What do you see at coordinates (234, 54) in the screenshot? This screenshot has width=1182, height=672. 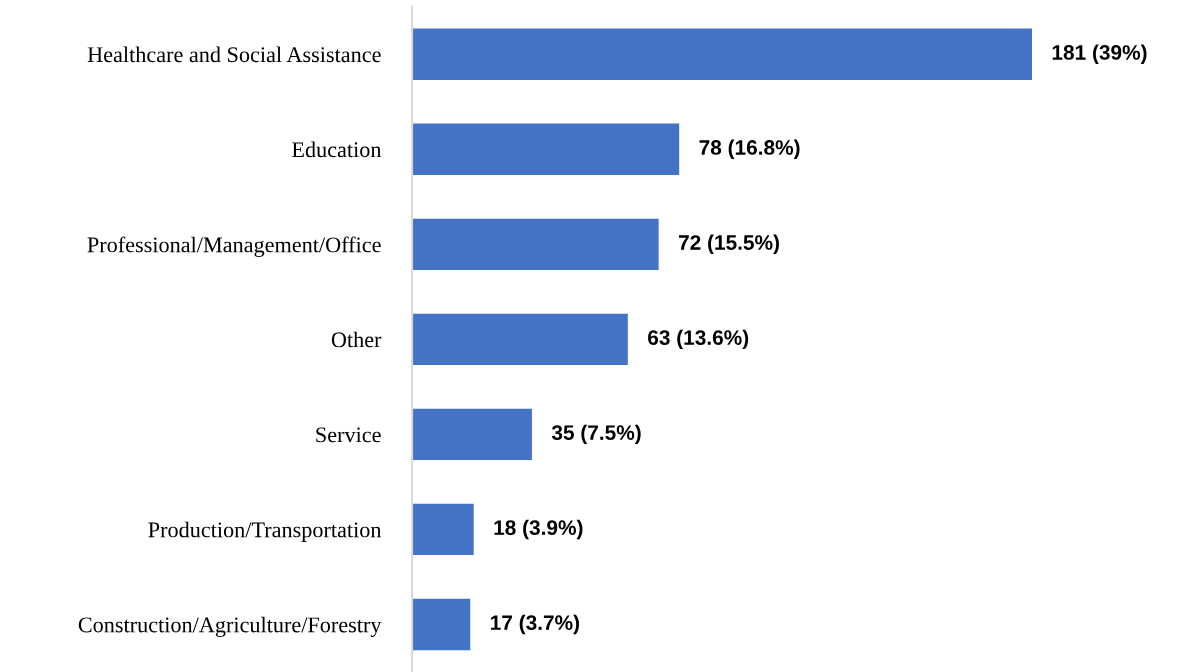 I see `y-tick-label: Healthcare and Social Assistance` at bounding box center [234, 54].